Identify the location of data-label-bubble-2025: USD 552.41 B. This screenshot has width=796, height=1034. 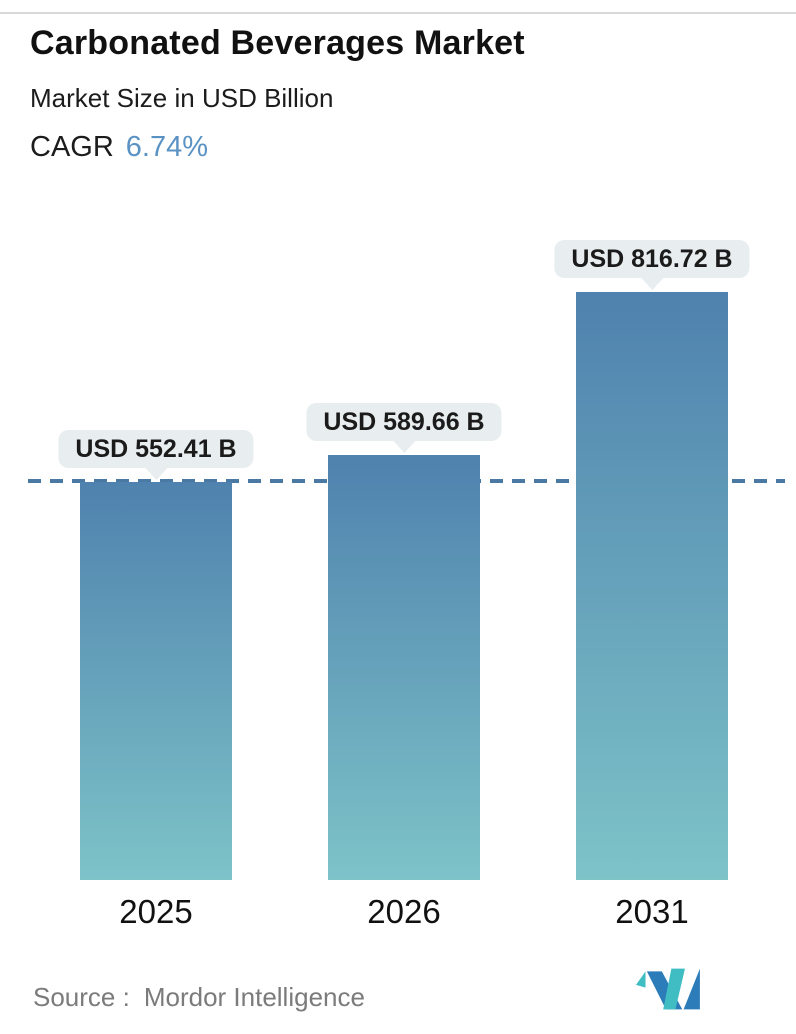
(156, 449).